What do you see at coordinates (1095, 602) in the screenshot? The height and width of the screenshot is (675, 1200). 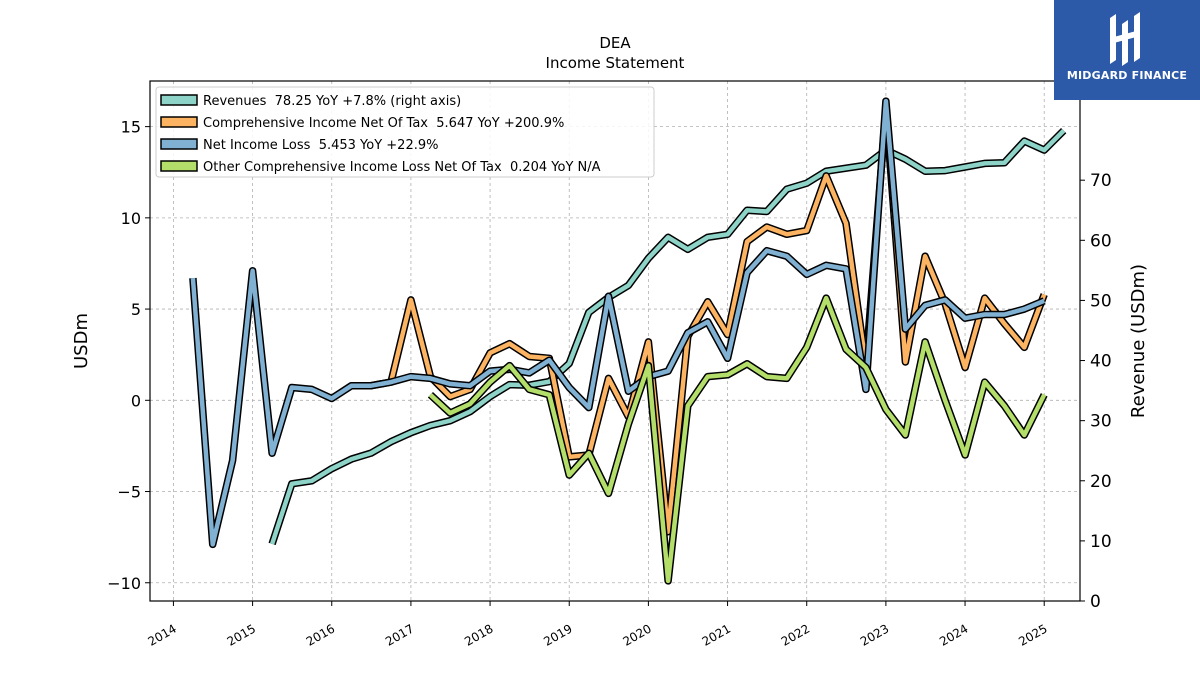 I see `y-tick-label-right: 0` at bounding box center [1095, 602].